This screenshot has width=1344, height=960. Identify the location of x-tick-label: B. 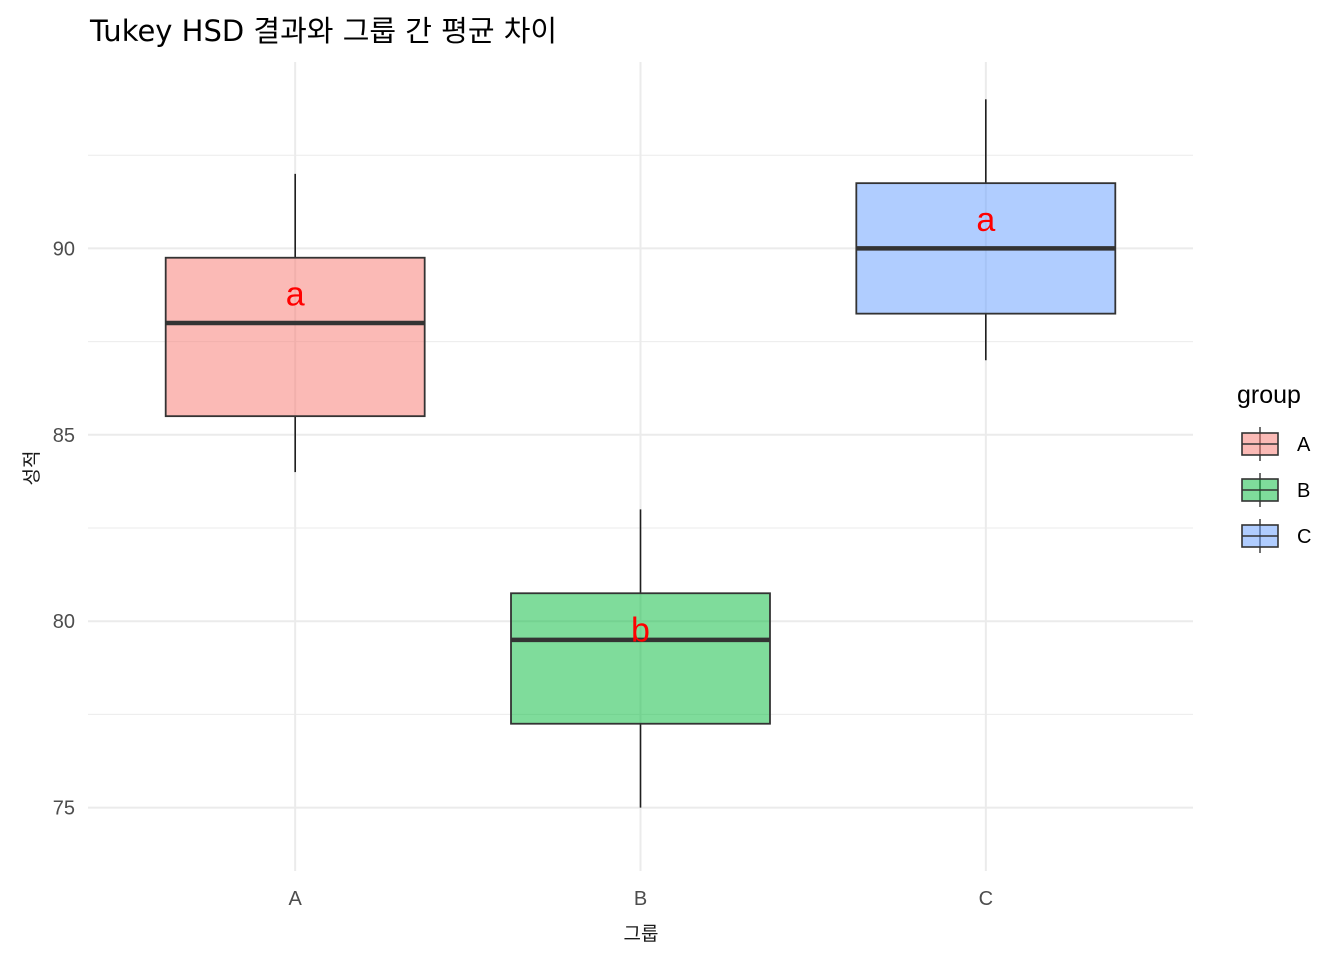
(640, 899).